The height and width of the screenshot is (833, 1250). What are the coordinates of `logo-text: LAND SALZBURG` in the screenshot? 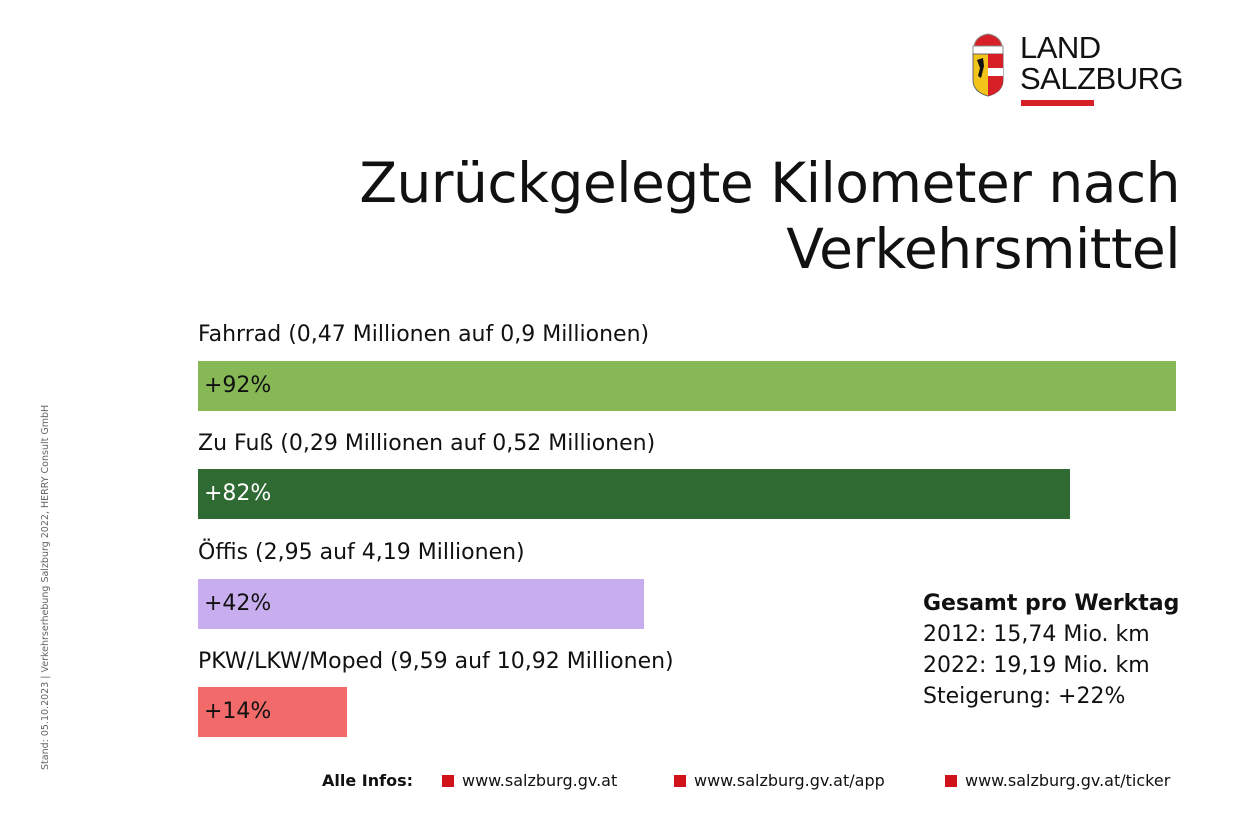 It's located at (1102, 63).